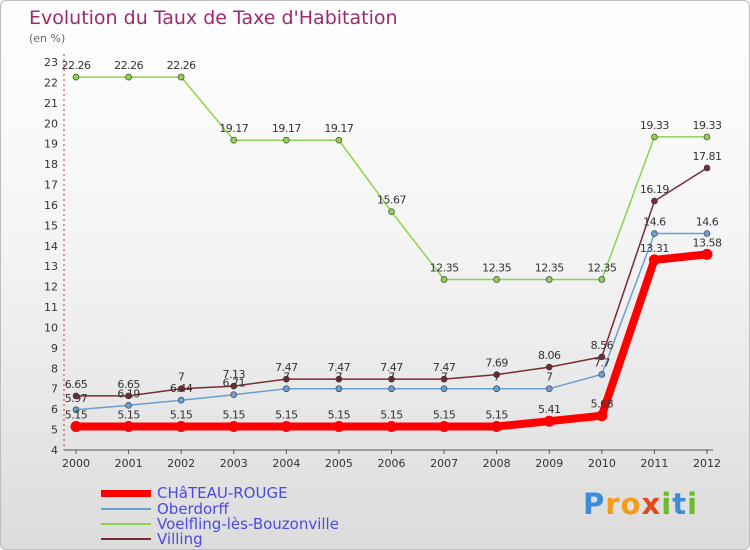  I want to click on x-tick-label: 2006, so click(392, 463).